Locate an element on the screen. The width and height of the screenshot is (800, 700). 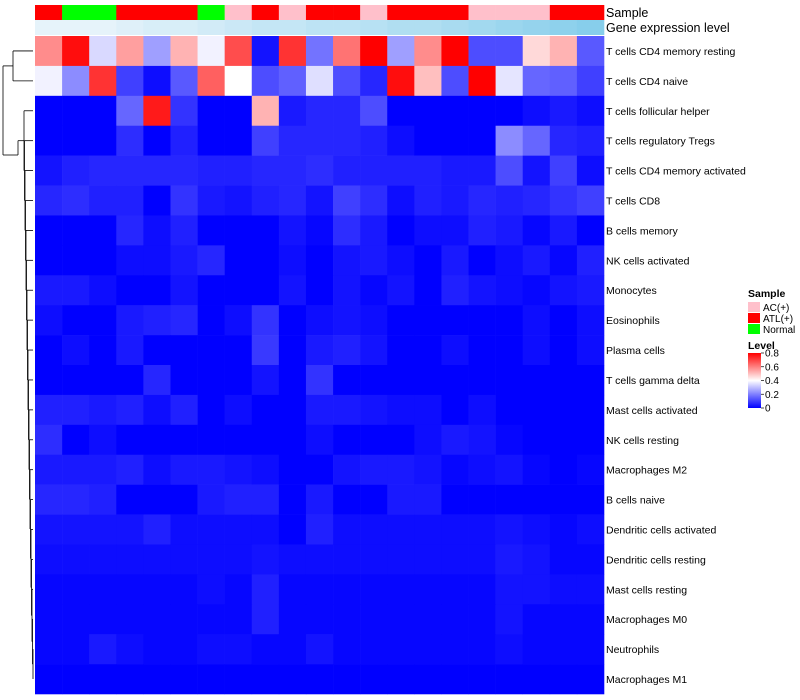
level-legend-title: Level is located at coordinates (761, 346).